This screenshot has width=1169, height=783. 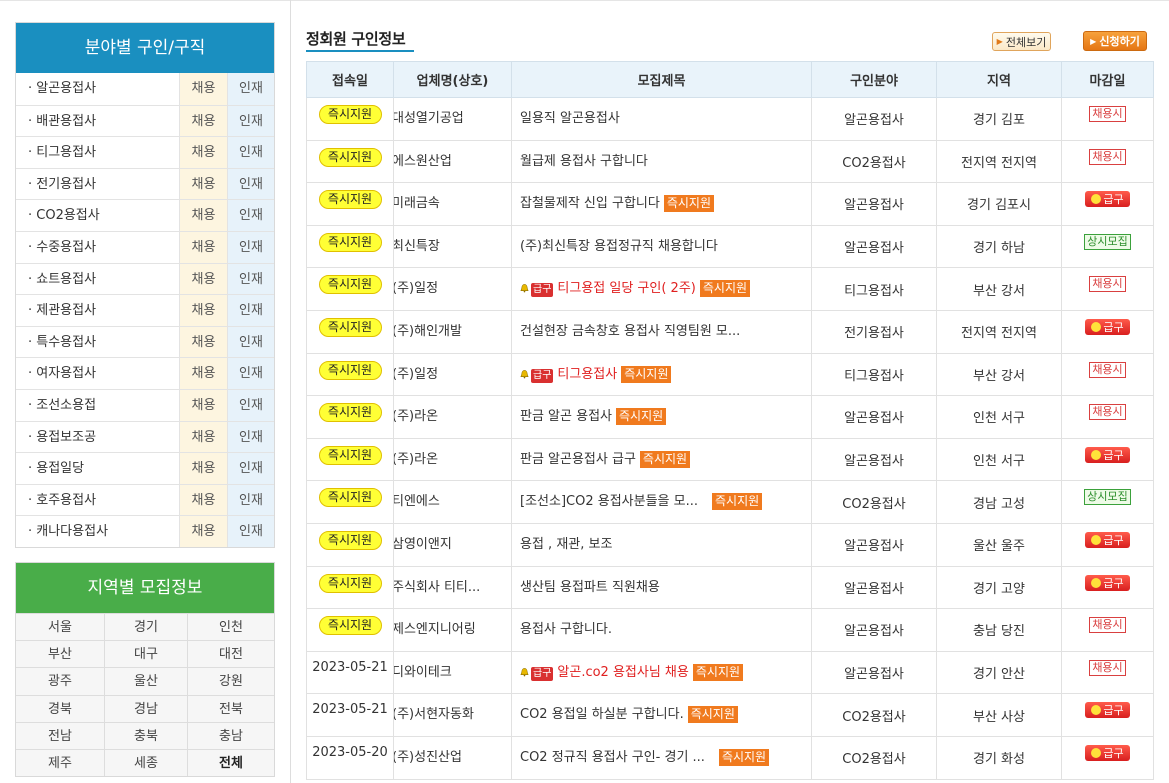 I want to click on region-link: 인천, so click(x=230, y=627).